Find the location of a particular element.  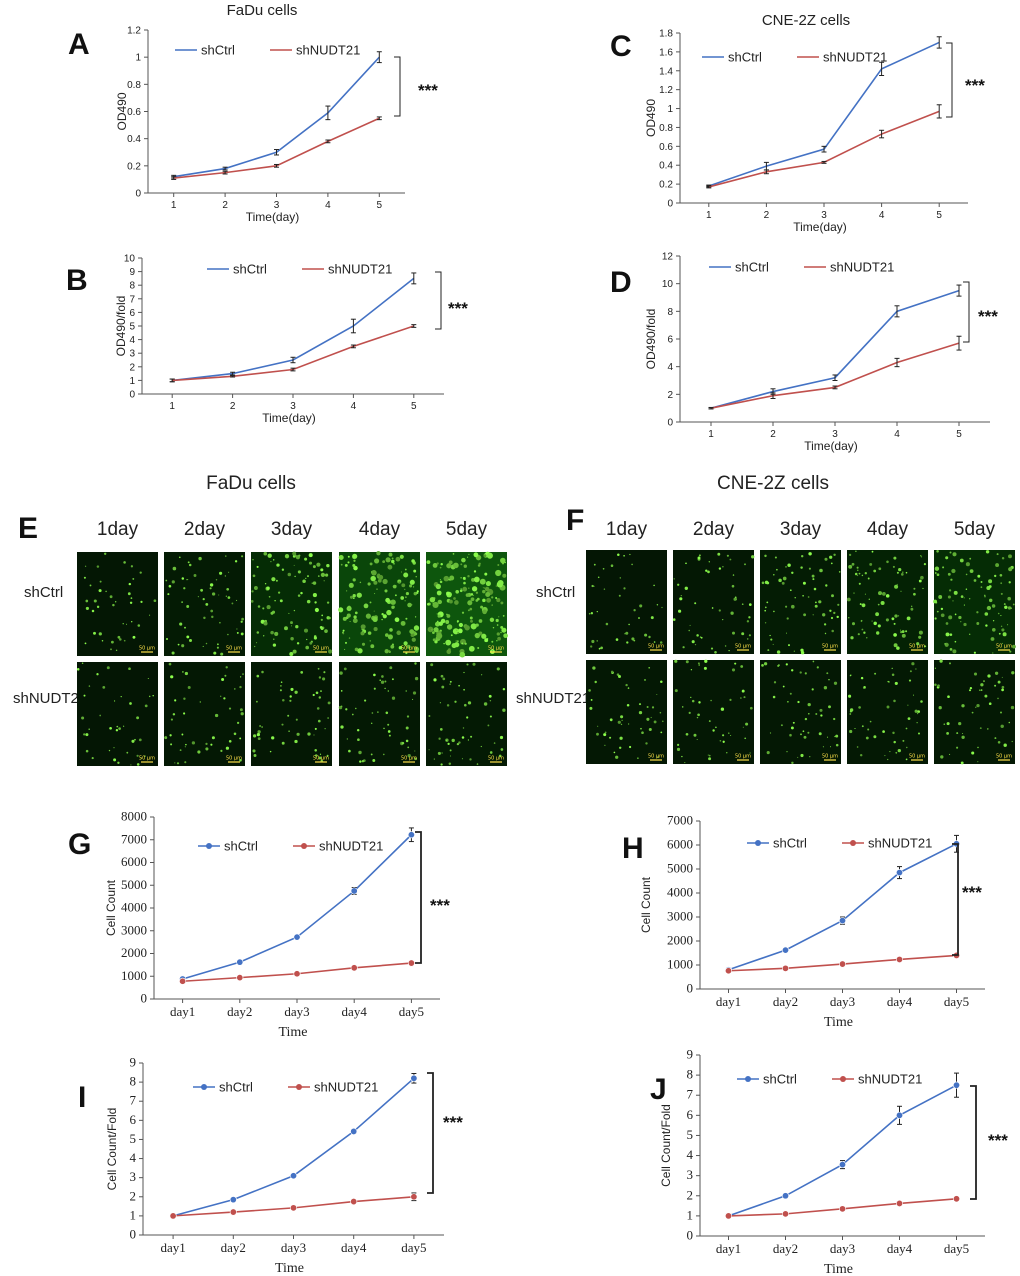

row-label: shNUDT21 is located at coordinates (553, 698).